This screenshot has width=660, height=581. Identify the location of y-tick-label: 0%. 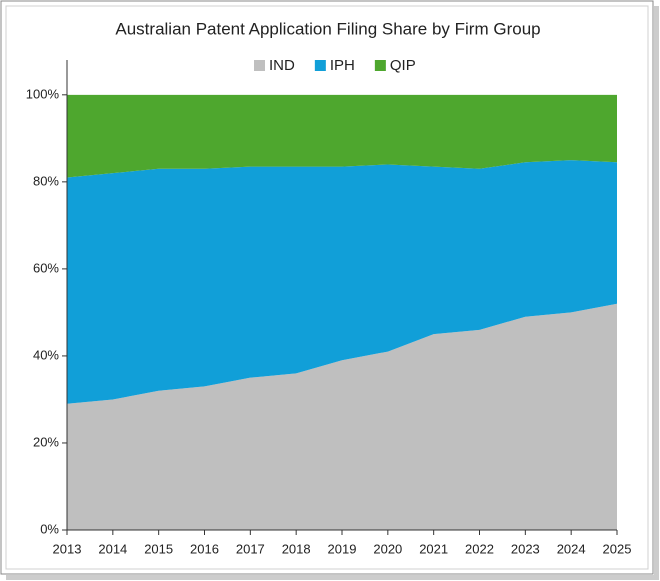
(49, 528).